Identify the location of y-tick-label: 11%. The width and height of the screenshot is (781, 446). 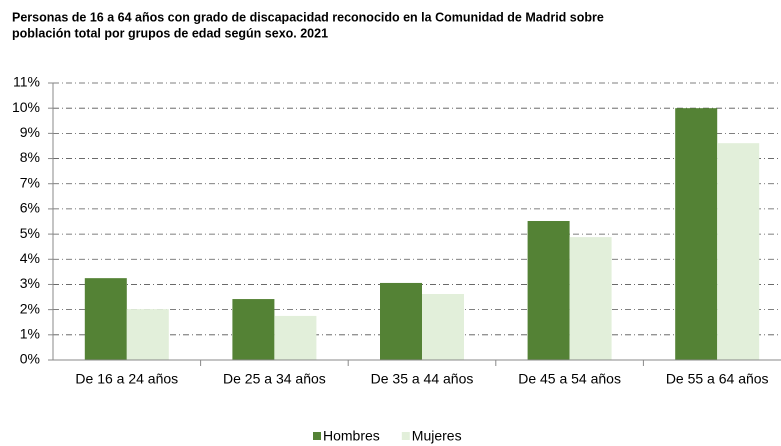
(26, 82).